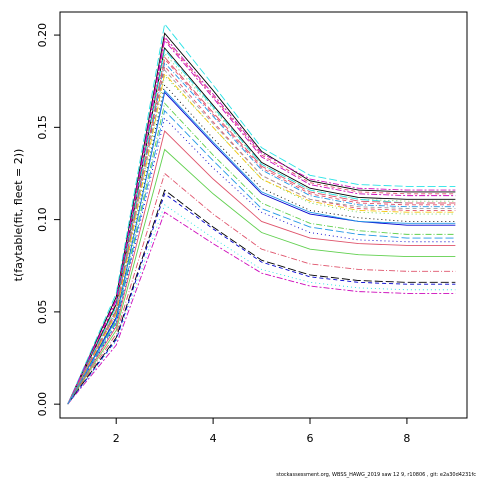 This screenshot has height=480, width=480. What do you see at coordinates (42, 35) in the screenshot?
I see `y-tick-label: 0.20` at bounding box center [42, 35].